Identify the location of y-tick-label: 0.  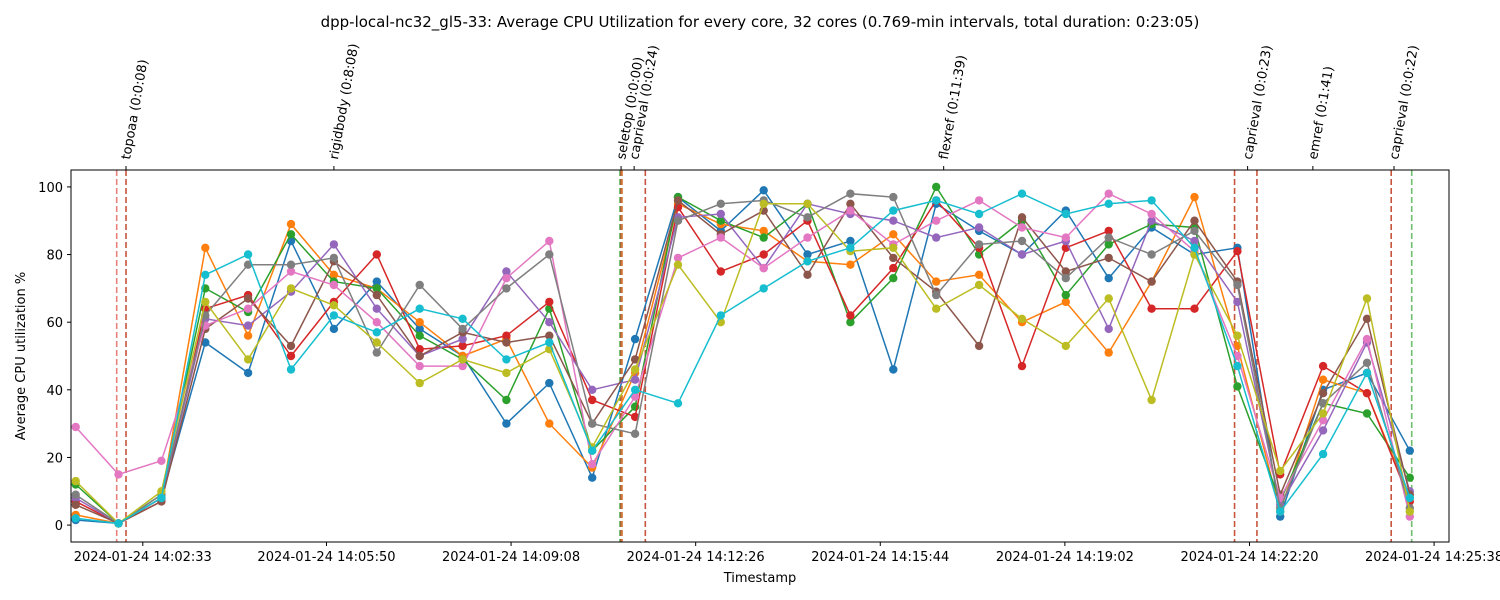
(59, 526).